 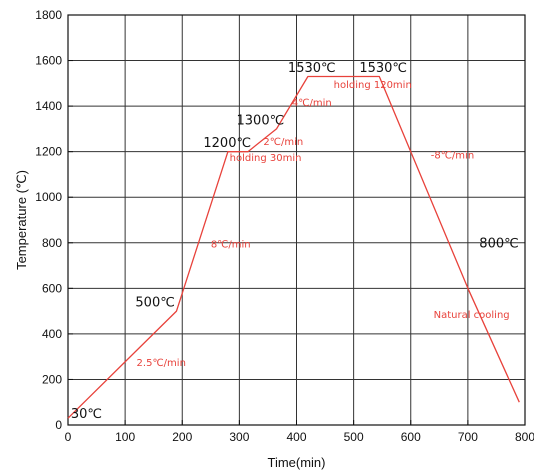 I want to click on temperature-annotation: 30℃, so click(x=86, y=414).